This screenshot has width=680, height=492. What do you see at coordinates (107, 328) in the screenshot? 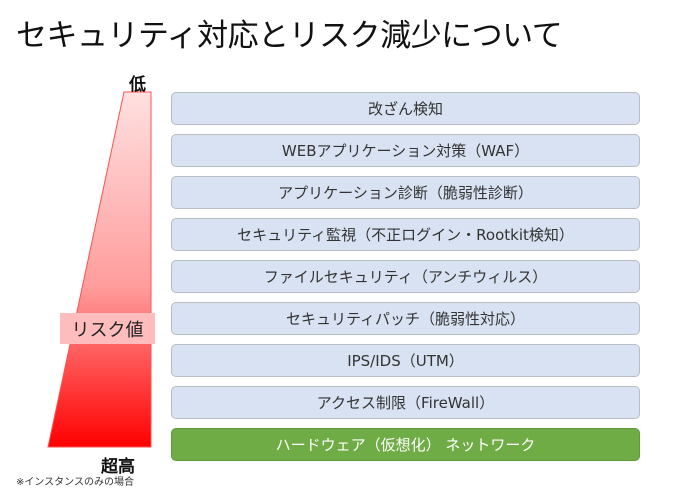
I see `risk-value-label: リスク値` at bounding box center [107, 328].